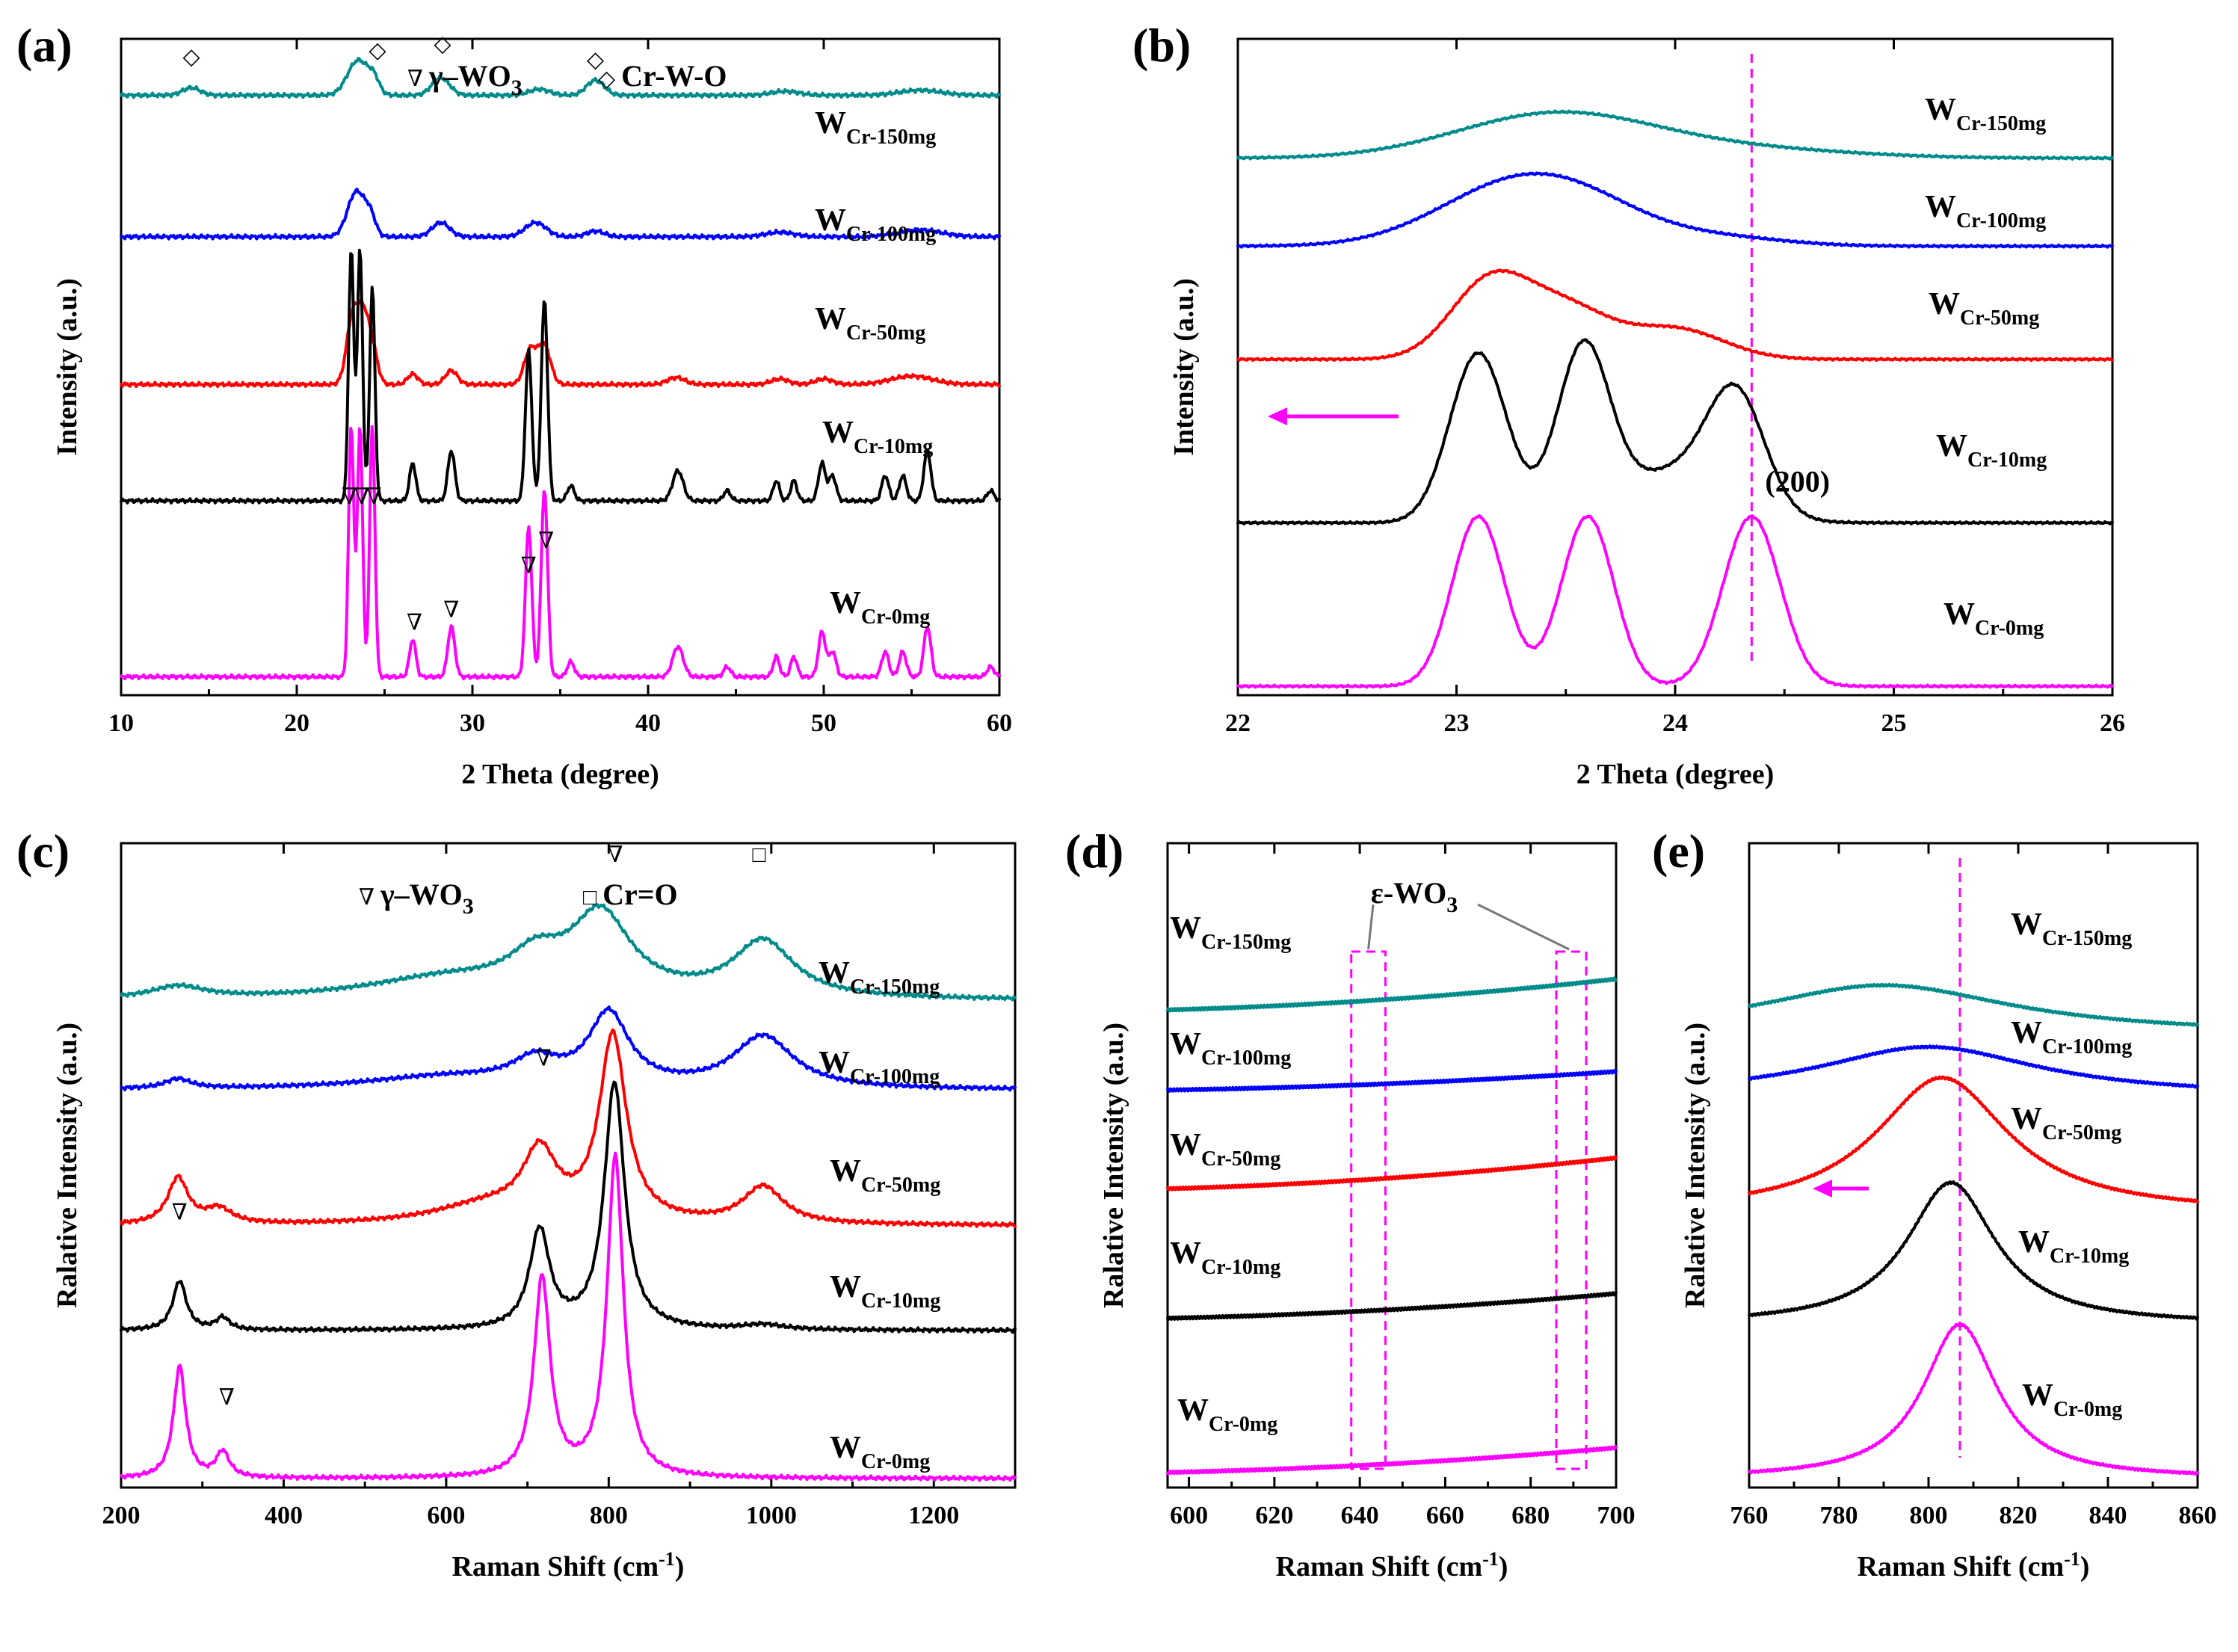  What do you see at coordinates (1371, 927) in the screenshot?
I see `annotation-pointer` at bounding box center [1371, 927].